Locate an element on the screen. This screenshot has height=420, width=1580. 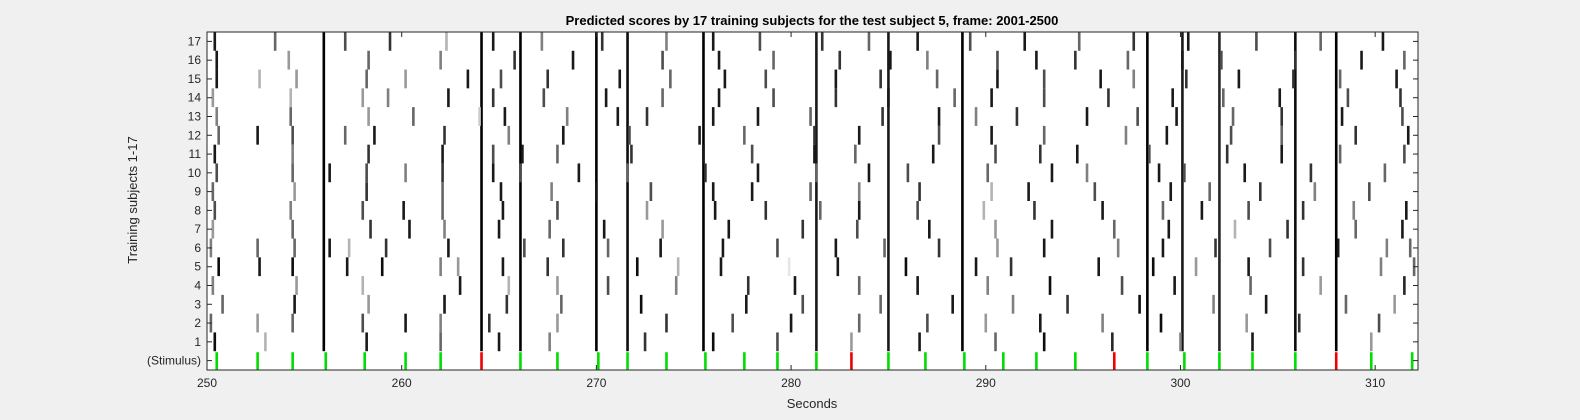
y-tick-label: 11 is located at coordinates (195, 154).